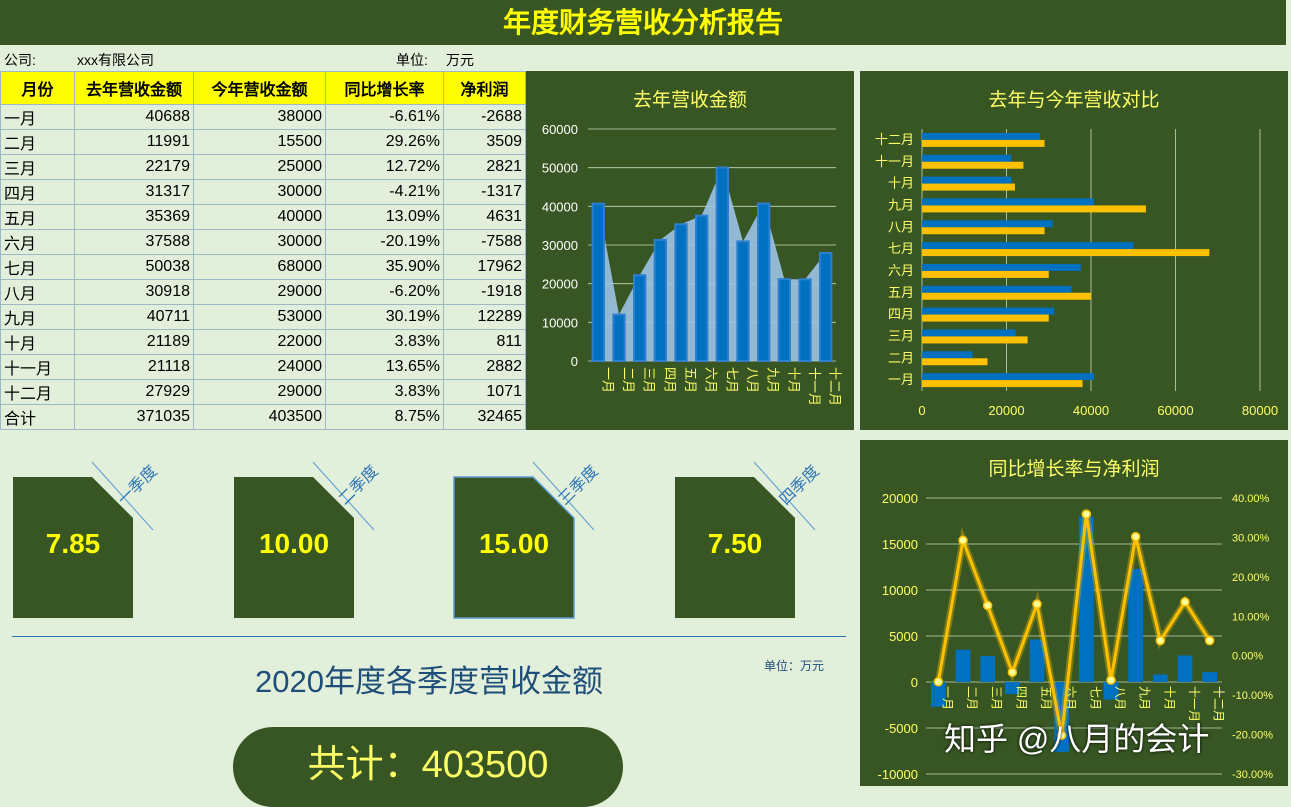  What do you see at coordinates (901, 335) in the screenshot?
I see `y-tick-label: 三月` at bounding box center [901, 335].